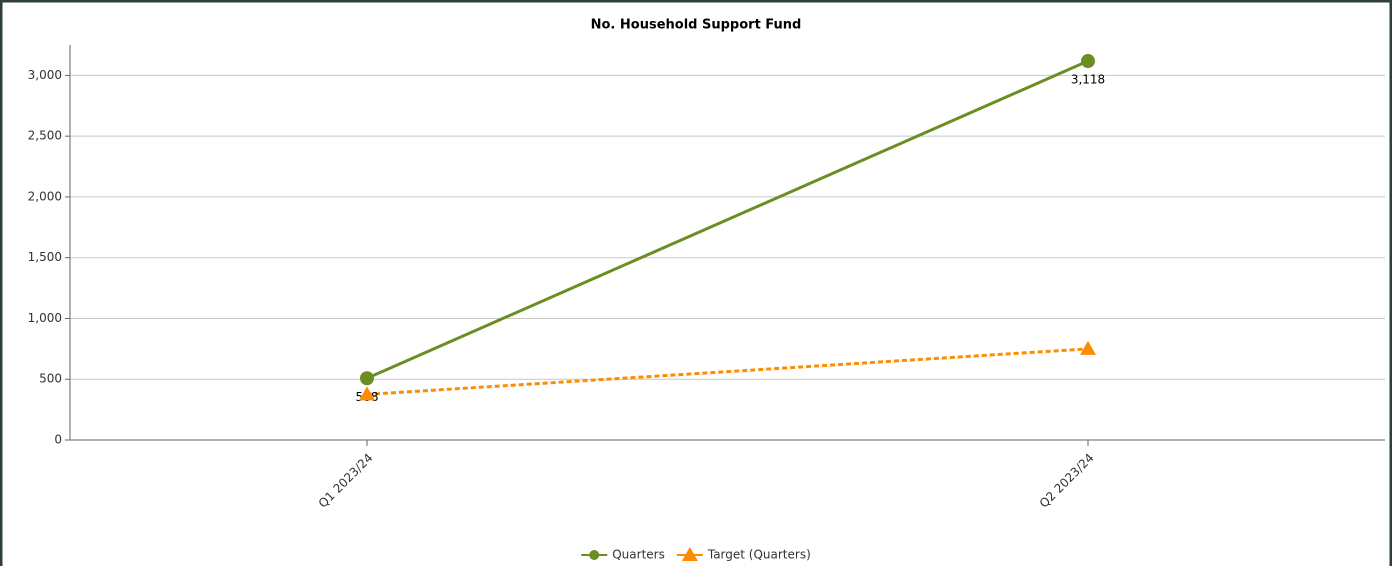 The image size is (1392, 566). I want to click on x-tick-label: Q2 2023/24, so click(1067, 481).